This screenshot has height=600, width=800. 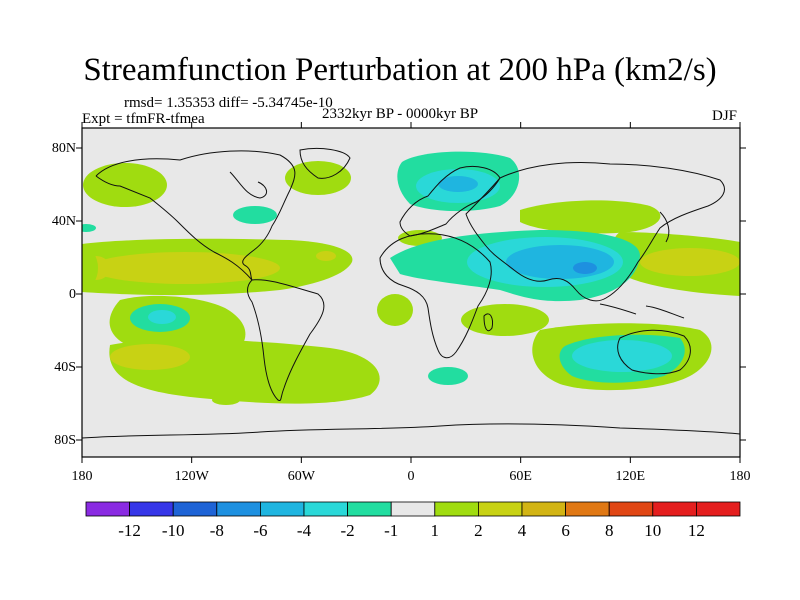 What do you see at coordinates (302, 476) in the screenshot?
I see `lon-tick-label: 60W` at bounding box center [302, 476].